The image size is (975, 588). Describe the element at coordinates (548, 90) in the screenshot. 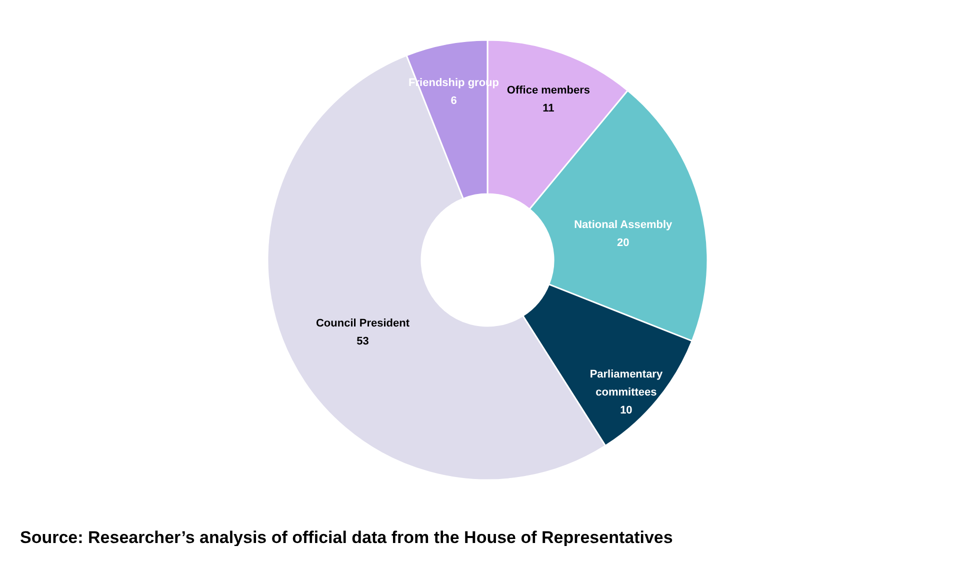

I see `slice-label: Office members` at that location.